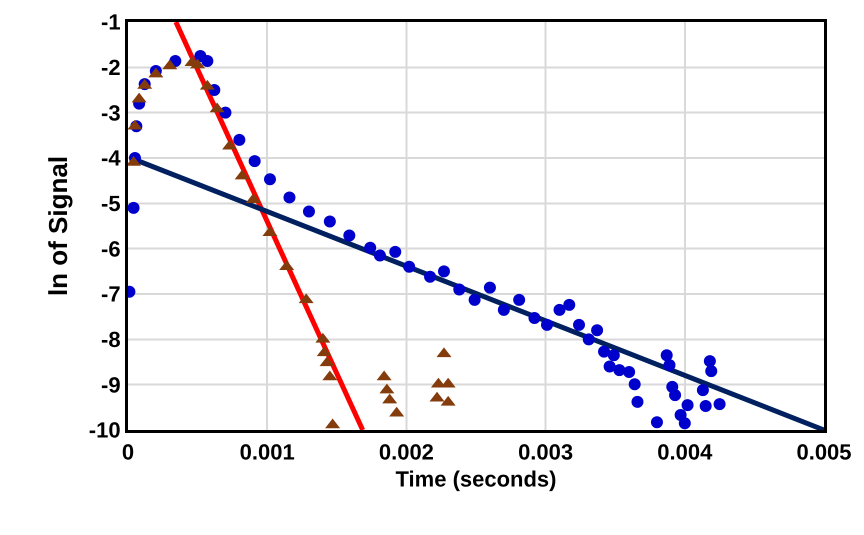 This screenshot has width=864, height=535. What do you see at coordinates (685, 451) in the screenshot?
I see `x-tick-label: 0.004` at bounding box center [685, 451].